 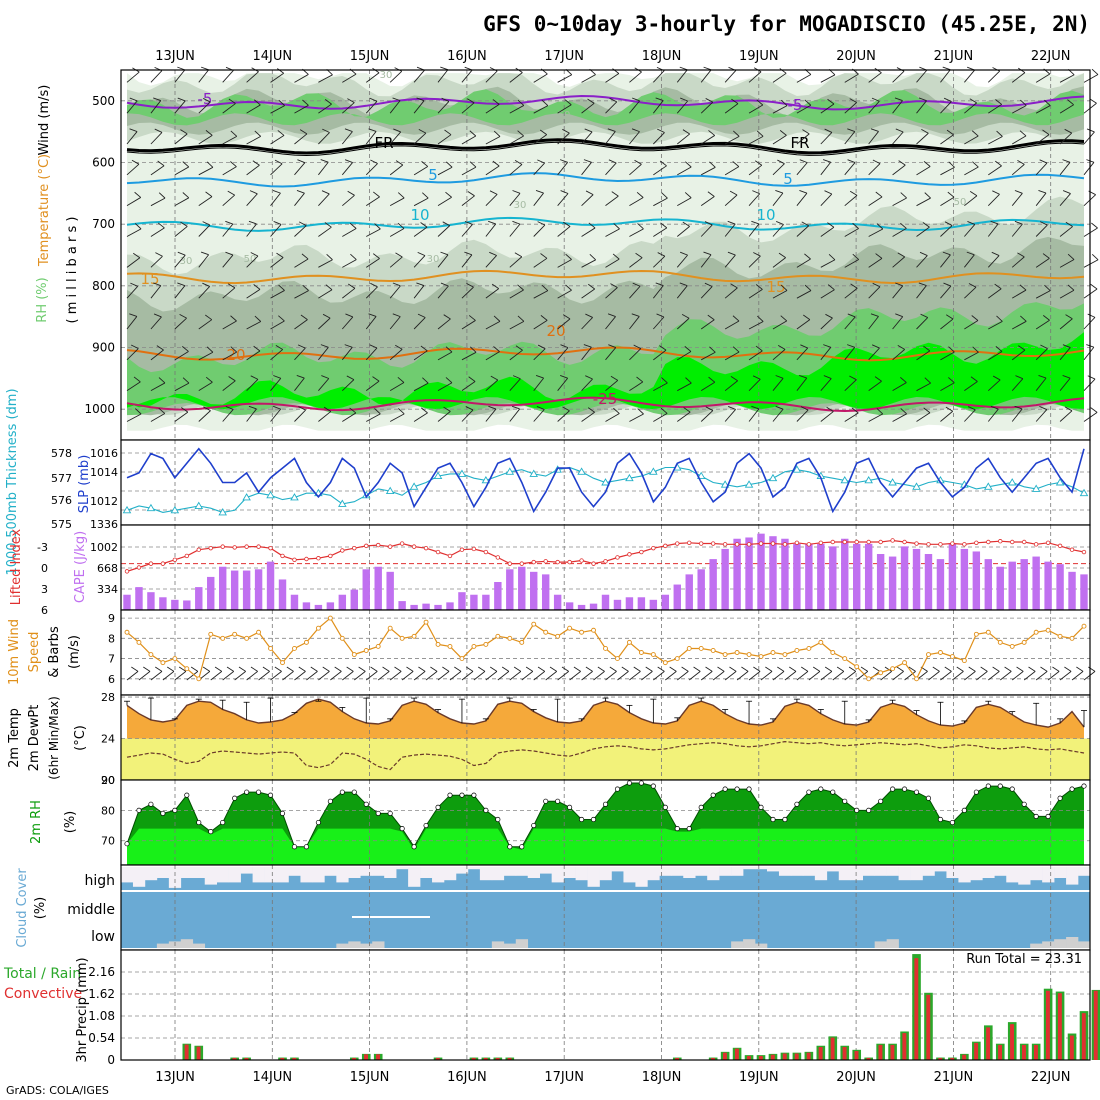 I want to click on thickness-point, so click(x=1012, y=482).